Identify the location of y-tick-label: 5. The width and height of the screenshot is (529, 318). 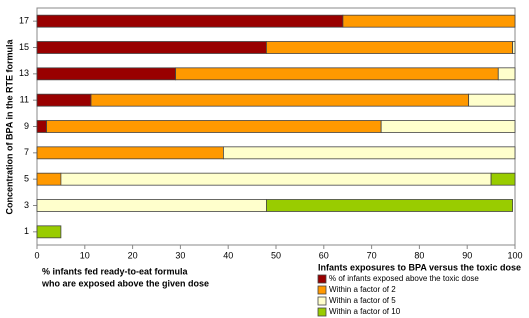
(26, 179).